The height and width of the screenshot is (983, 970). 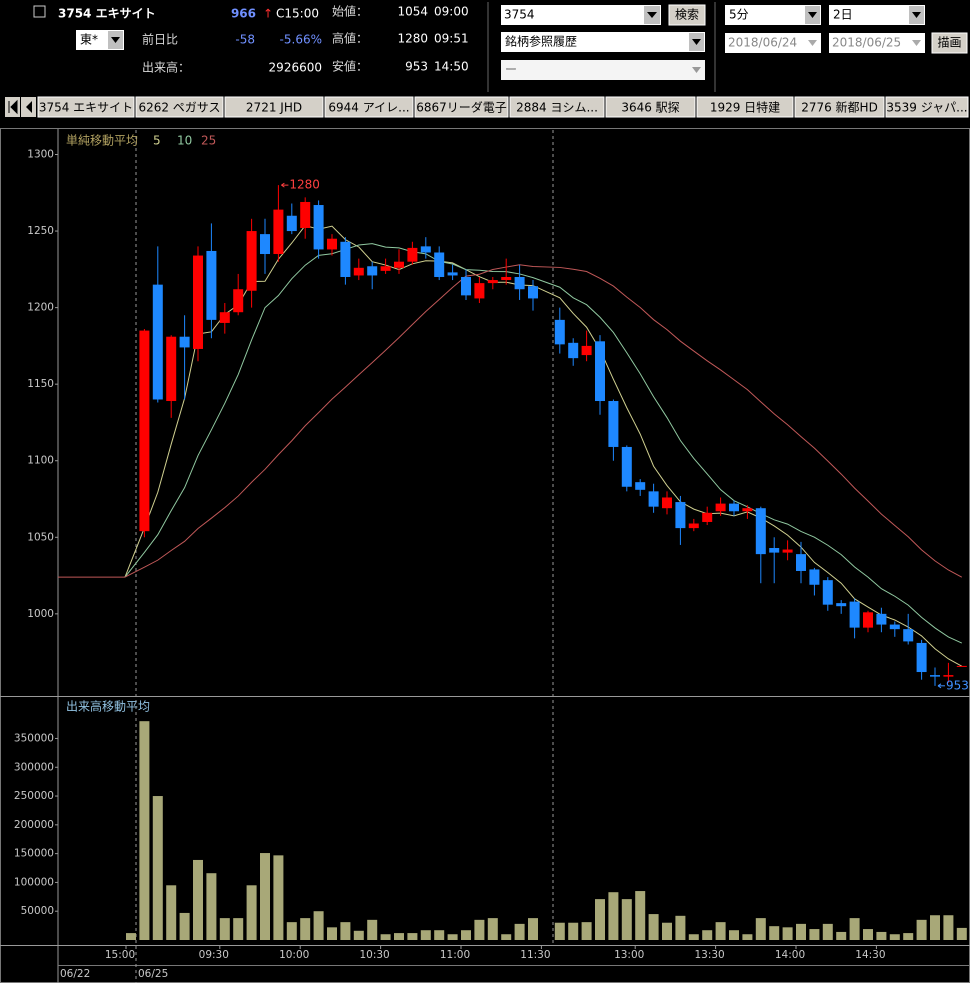 I want to click on x-tick-label: 13:30, so click(x=709, y=955).